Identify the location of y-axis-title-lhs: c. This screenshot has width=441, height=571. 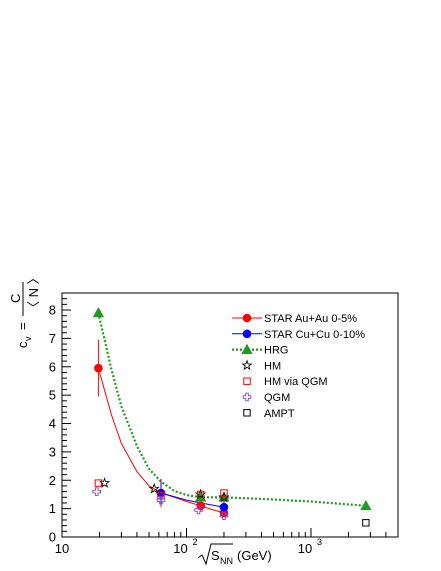
(22, 344).